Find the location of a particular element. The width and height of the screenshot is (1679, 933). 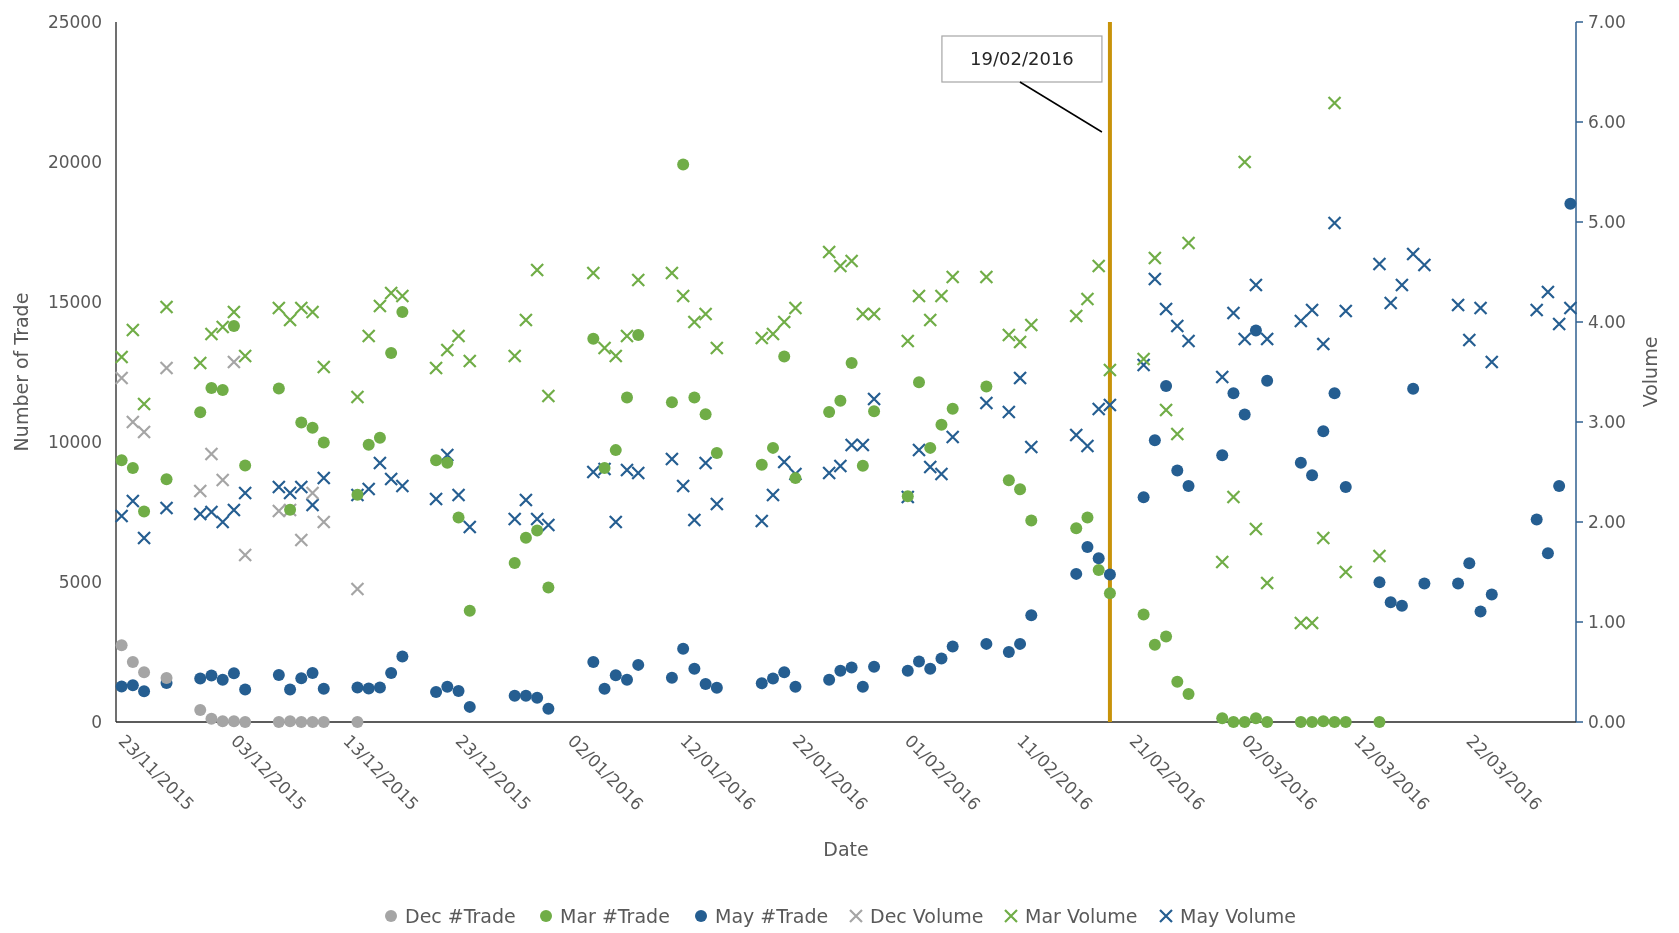

y-tick-label: 10000 is located at coordinates (74, 441).